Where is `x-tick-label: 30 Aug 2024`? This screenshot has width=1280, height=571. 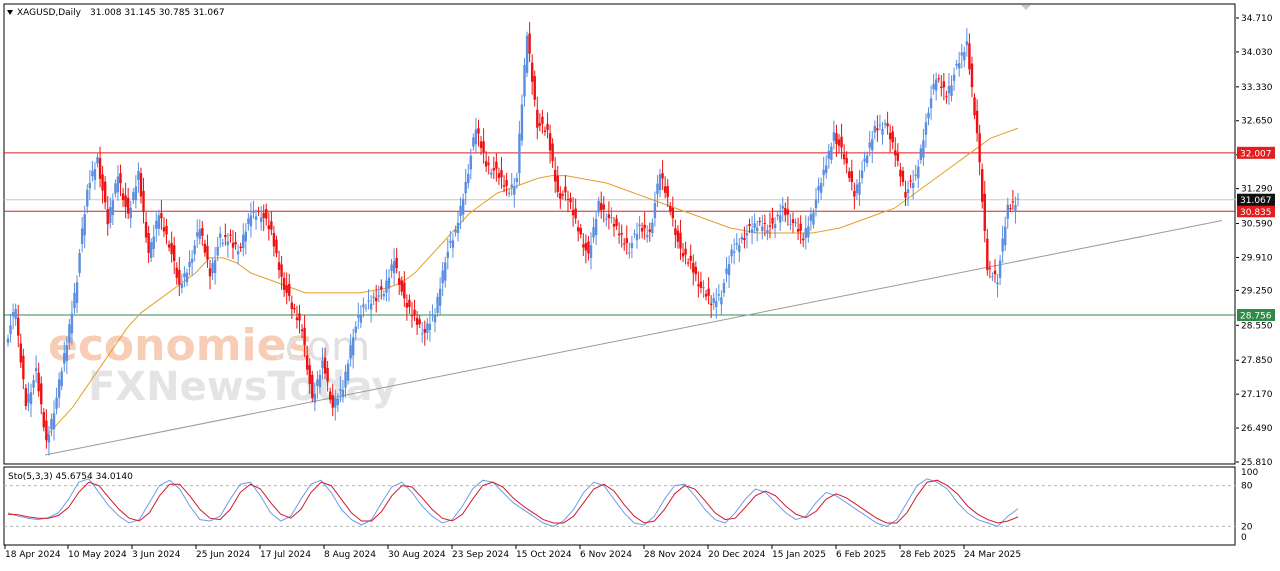
x-tick-label: 30 Aug 2024 is located at coordinates (417, 555).